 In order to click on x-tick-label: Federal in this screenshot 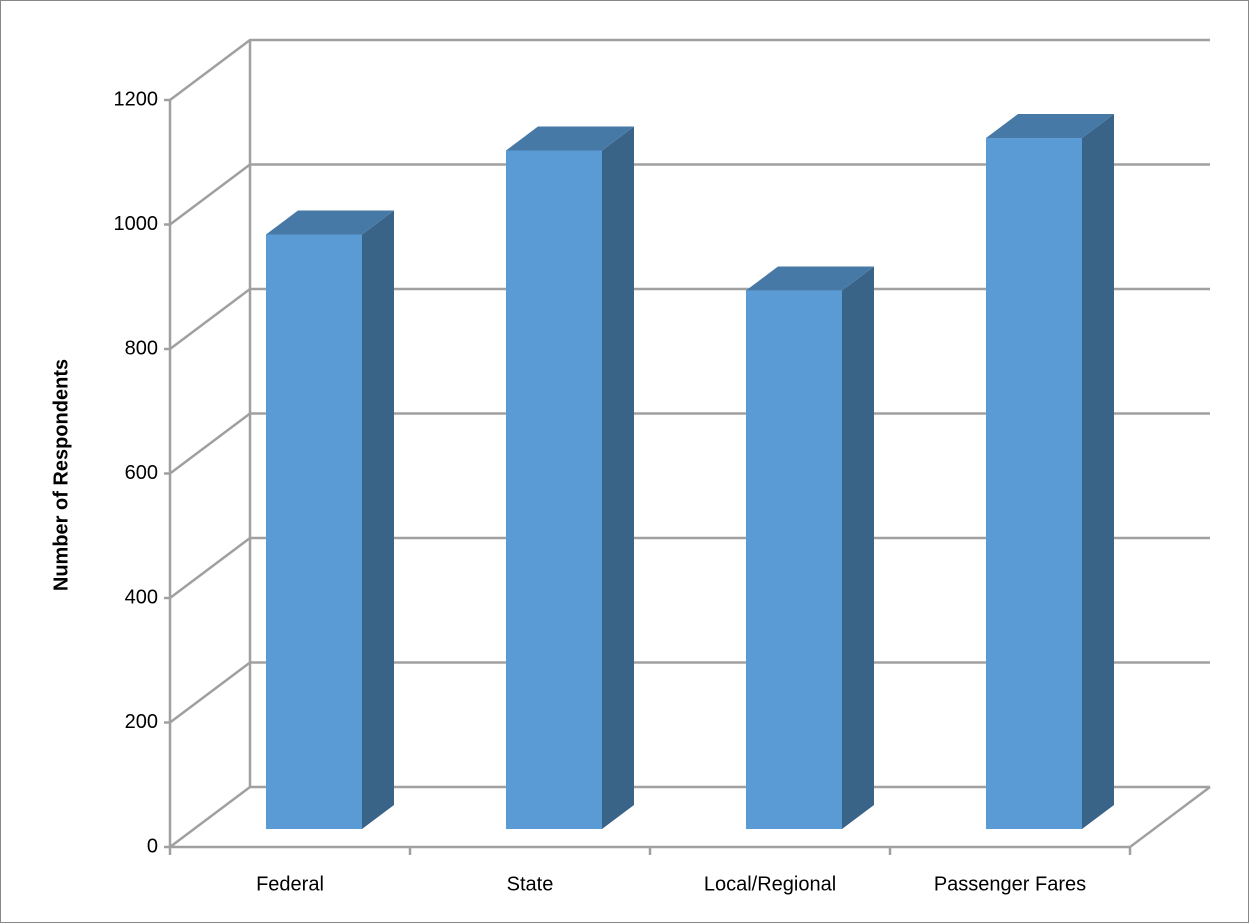, I will do `click(290, 884)`.